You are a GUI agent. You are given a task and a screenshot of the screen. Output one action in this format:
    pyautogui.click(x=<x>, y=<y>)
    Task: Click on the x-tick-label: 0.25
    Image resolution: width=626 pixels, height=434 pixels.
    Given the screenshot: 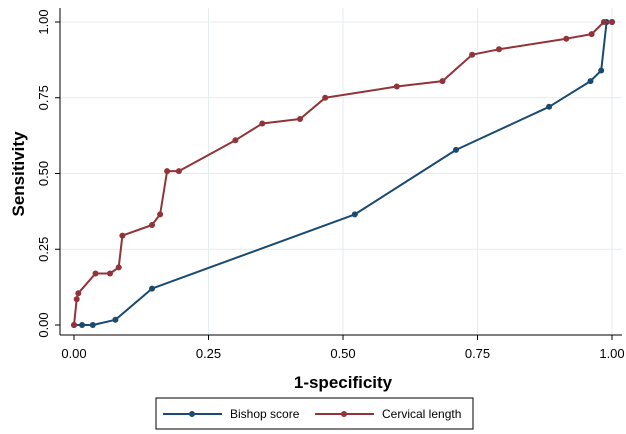 What is the action you would take?
    pyautogui.click(x=208, y=353)
    